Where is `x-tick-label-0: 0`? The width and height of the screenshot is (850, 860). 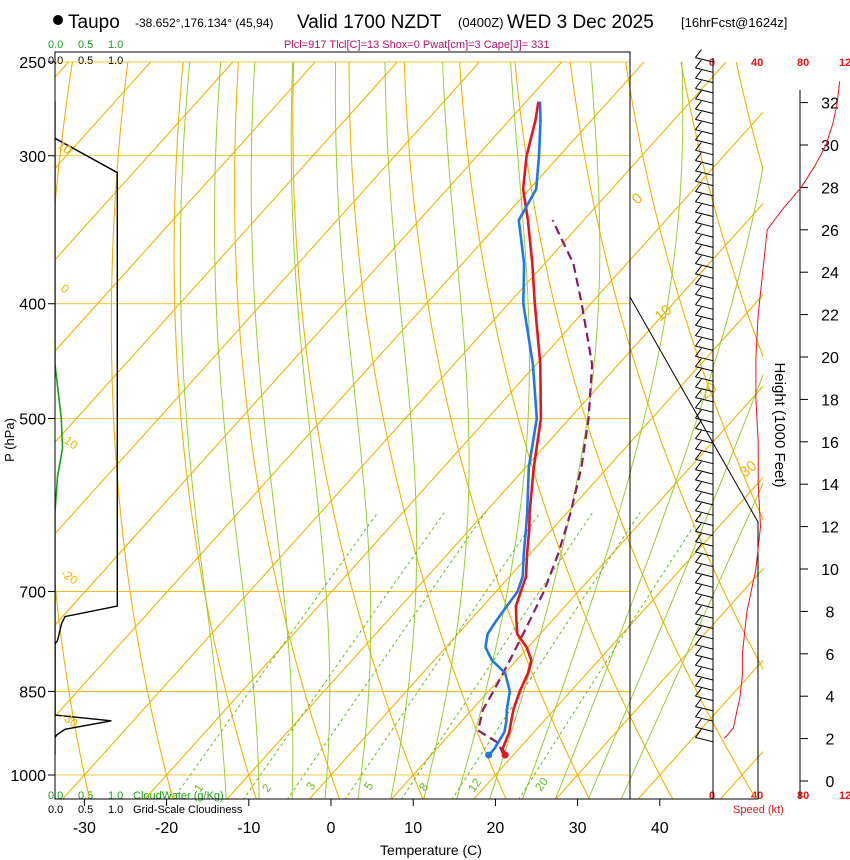
x-tick-label-0: 0 is located at coordinates (331, 828).